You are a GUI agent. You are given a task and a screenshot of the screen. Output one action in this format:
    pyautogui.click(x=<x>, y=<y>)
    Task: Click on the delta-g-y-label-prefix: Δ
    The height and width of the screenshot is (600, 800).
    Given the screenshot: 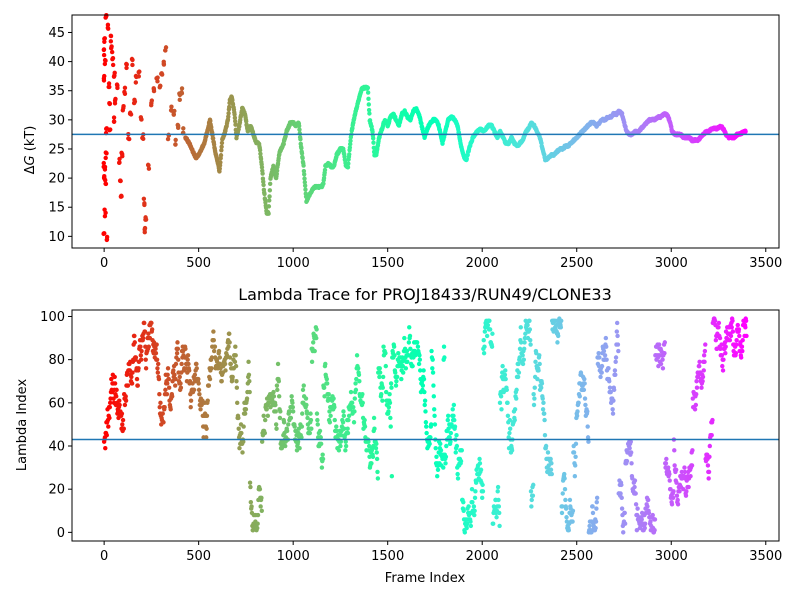 What is the action you would take?
    pyautogui.click(x=30, y=169)
    